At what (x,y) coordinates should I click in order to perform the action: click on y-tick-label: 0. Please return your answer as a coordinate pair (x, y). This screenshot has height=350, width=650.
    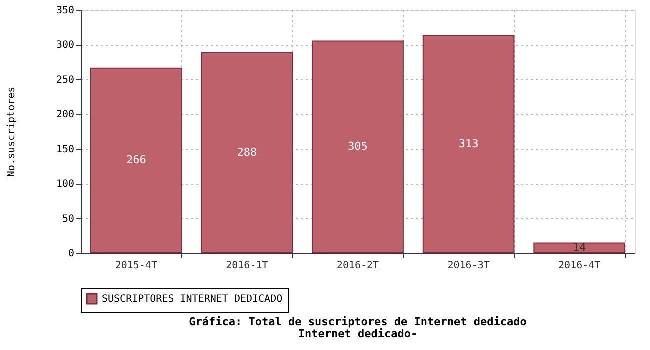
    Looking at the image, I should click on (71, 254).